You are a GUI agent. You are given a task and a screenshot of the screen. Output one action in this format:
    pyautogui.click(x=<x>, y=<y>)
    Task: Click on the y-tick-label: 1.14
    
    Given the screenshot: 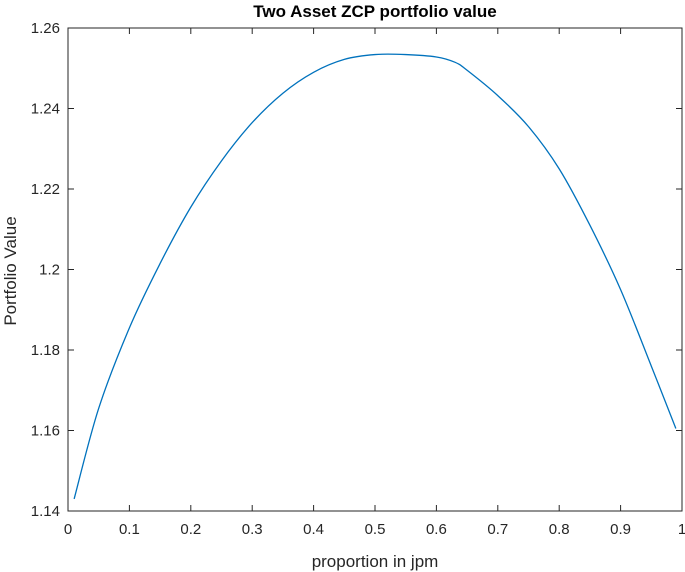 What is the action you would take?
    pyautogui.click(x=45, y=511)
    